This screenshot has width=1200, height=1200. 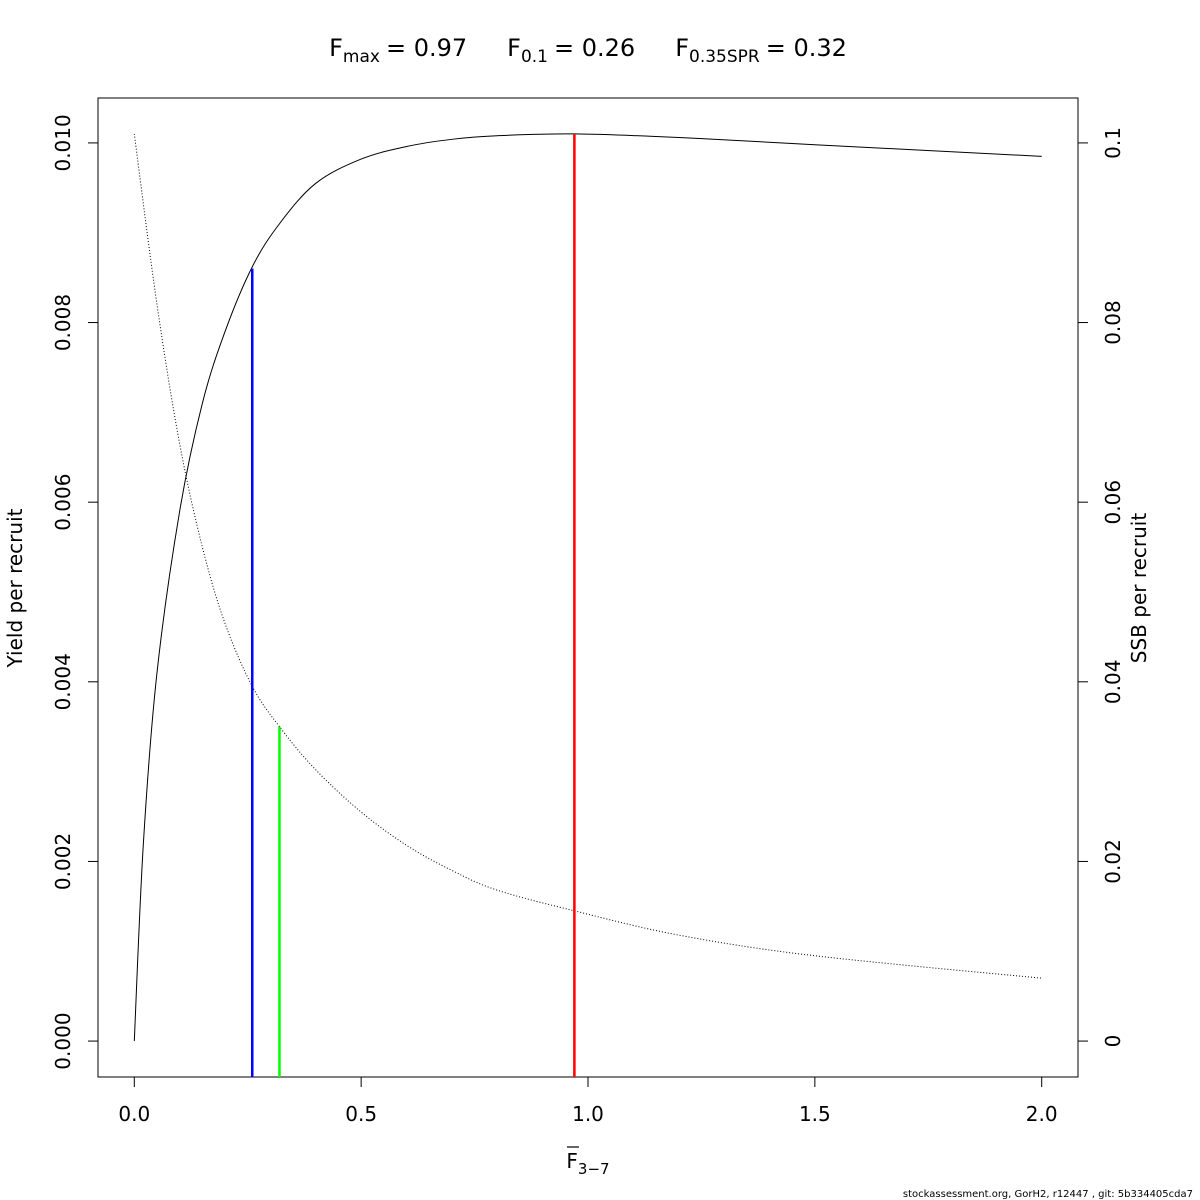 I want to click on fmax-value: = 0.97, so click(x=426, y=48).